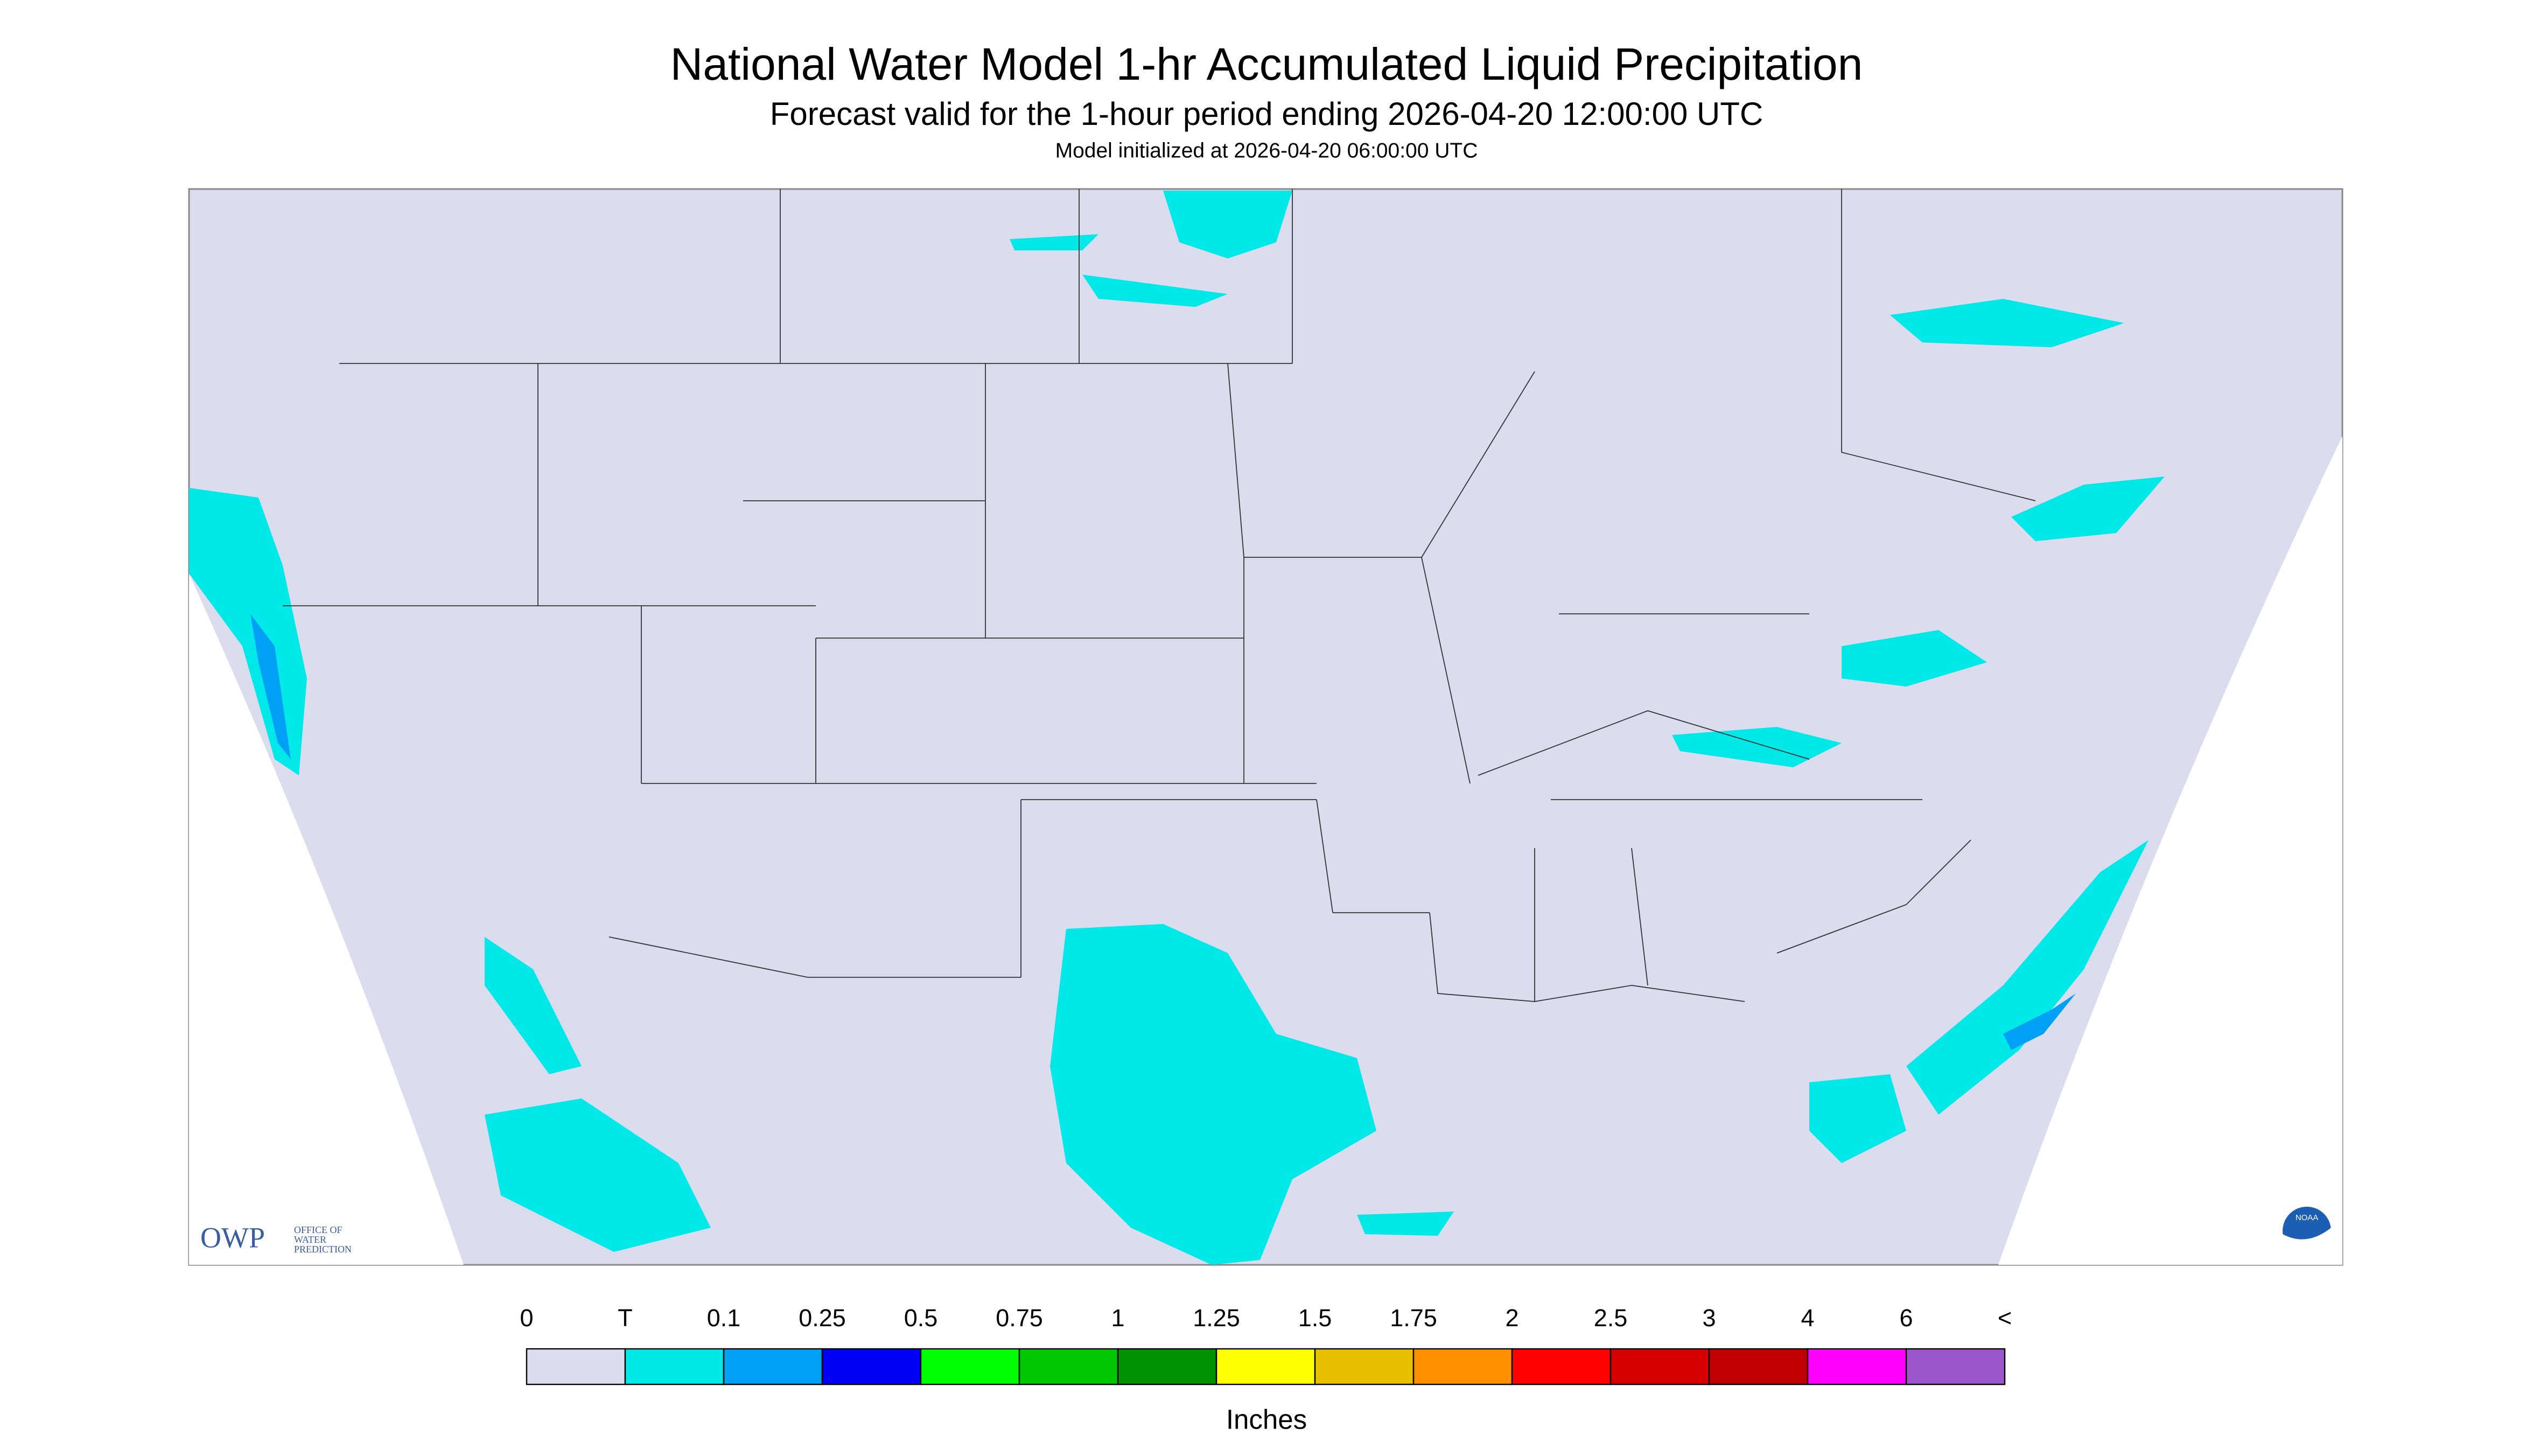  What do you see at coordinates (318, 1229) in the screenshot?
I see `owp-name: OFFICE OF` at bounding box center [318, 1229].